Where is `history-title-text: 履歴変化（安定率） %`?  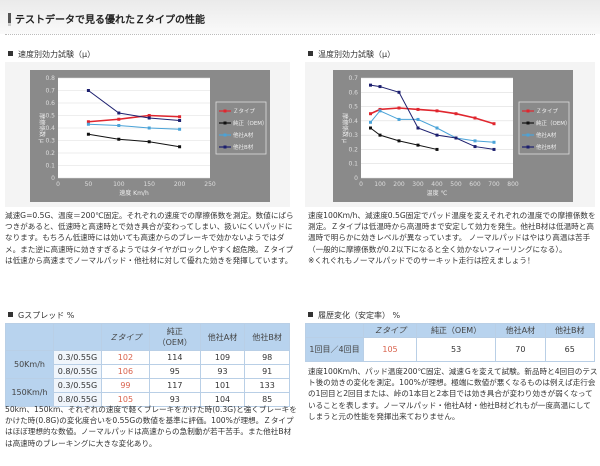
history-title-text: 履歴変化（安定率） % is located at coordinates (359, 315).